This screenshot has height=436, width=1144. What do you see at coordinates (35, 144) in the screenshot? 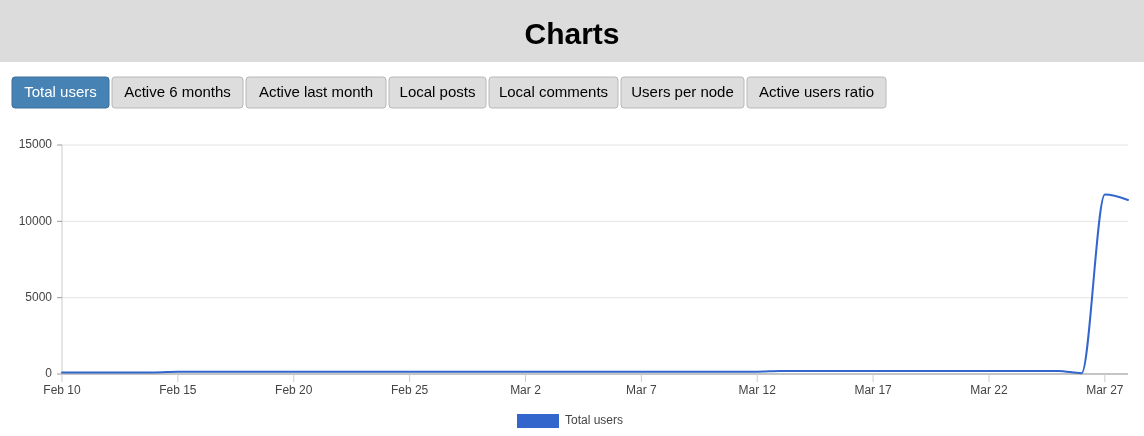
I see `y-tick-label: 15000` at bounding box center [35, 144].